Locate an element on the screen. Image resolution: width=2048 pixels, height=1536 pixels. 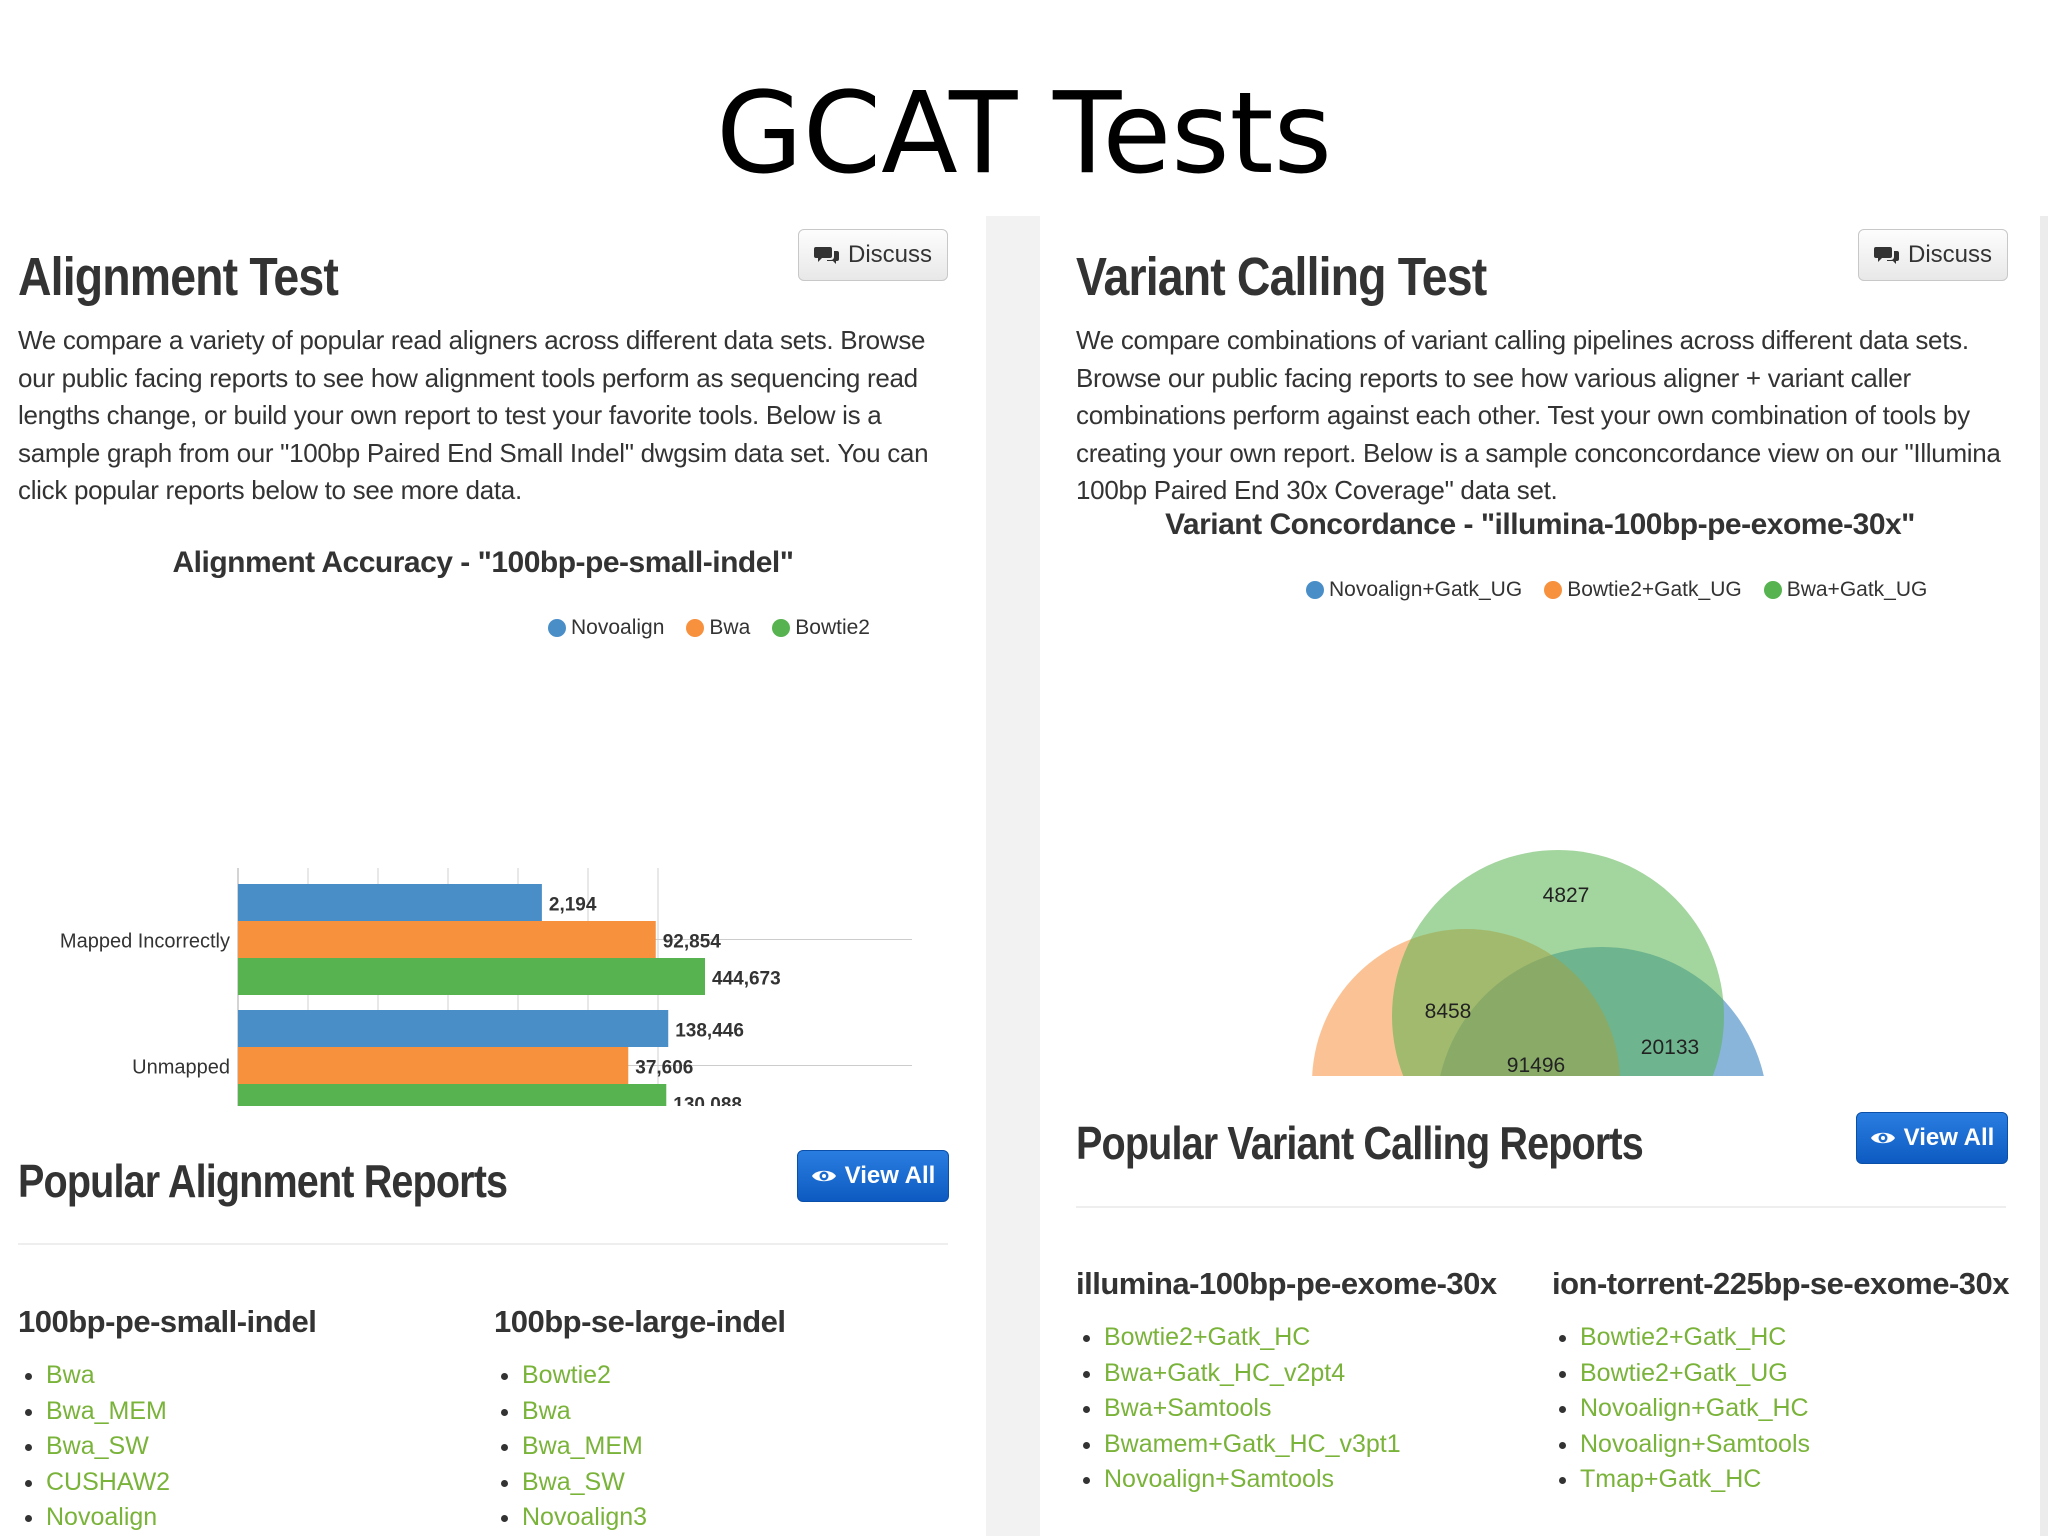
category-label: Mapped Incorrectly is located at coordinates (145, 942).